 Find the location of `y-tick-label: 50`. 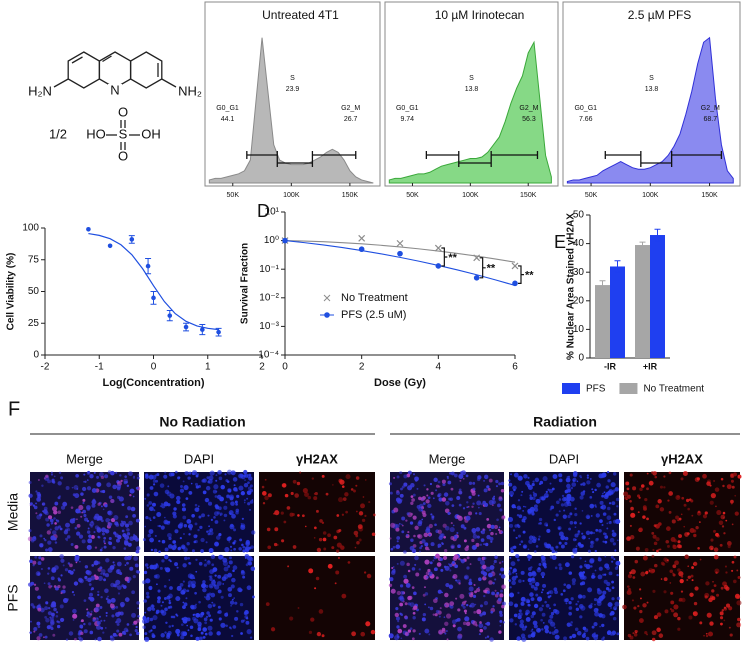

y-tick-label: 50 is located at coordinates (579, 215).